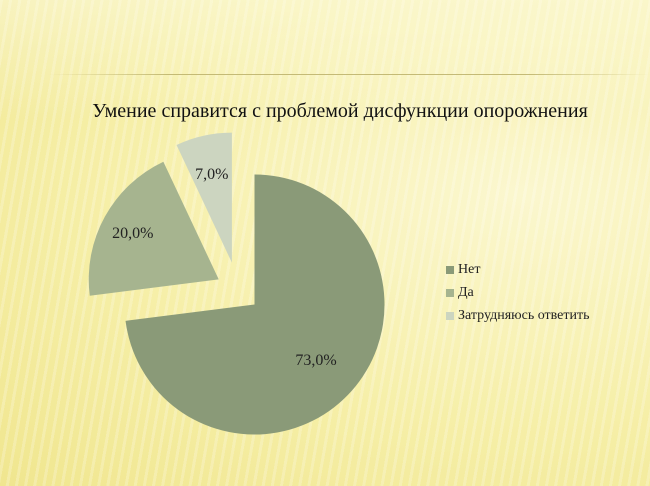 This screenshot has height=486, width=650. I want to click on legend-item-unsure: Затрудняюсь ответить, so click(518, 315).